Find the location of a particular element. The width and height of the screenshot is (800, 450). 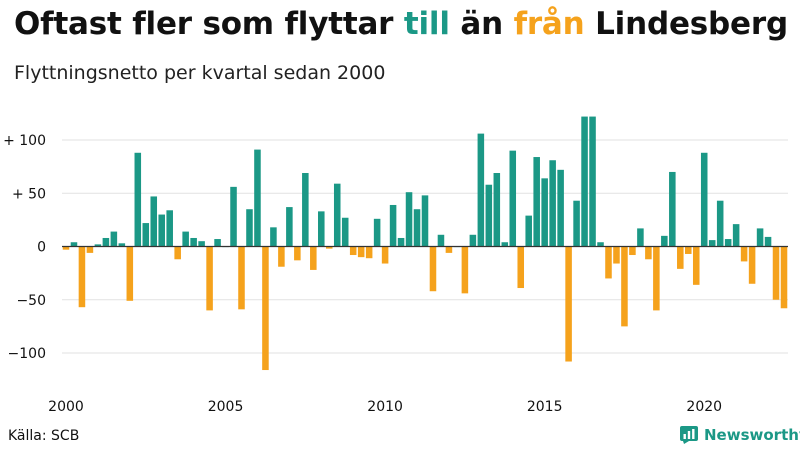

y-tick-label: 0 is located at coordinates (41, 248).